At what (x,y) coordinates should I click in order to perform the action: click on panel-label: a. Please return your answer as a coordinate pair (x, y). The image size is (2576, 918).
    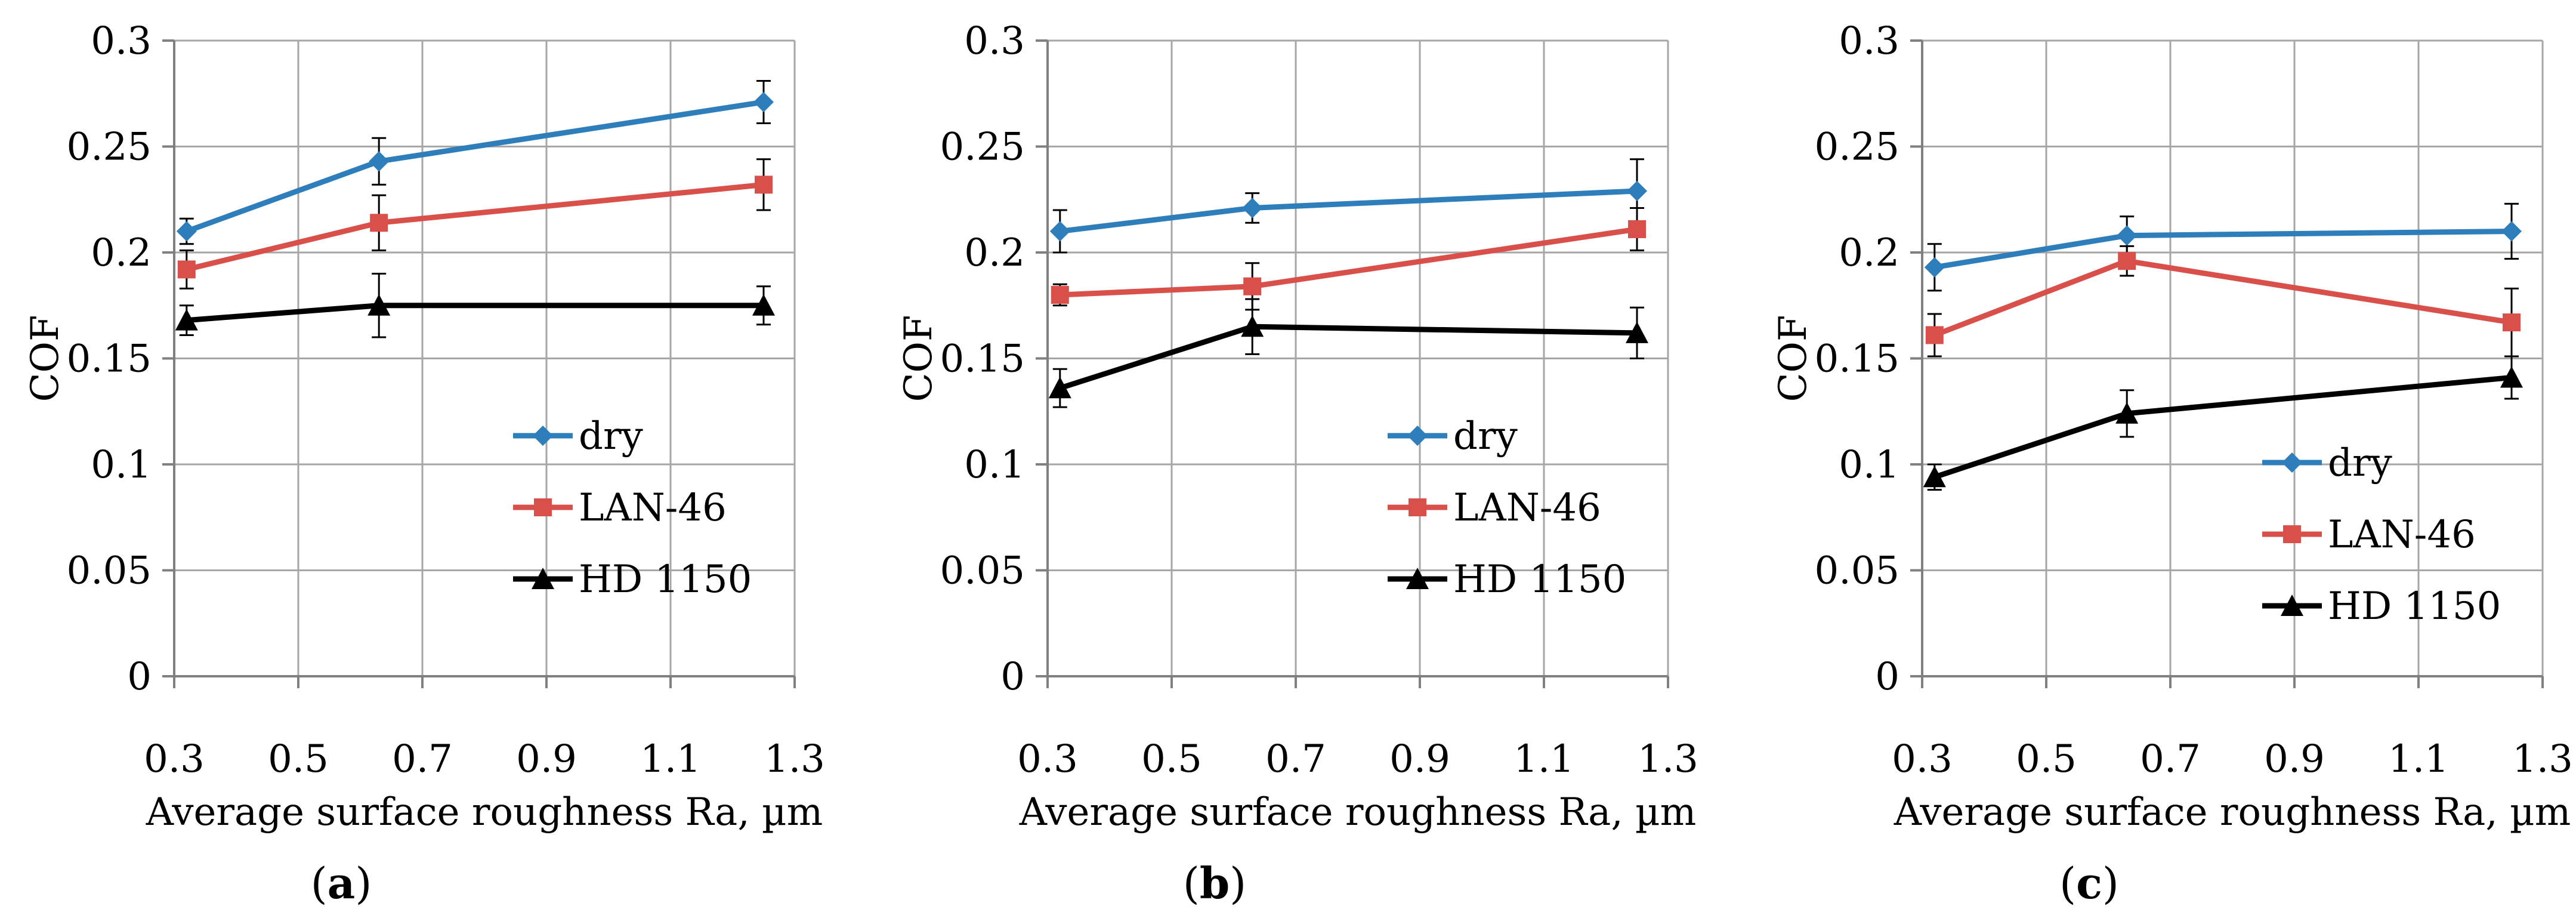
    Looking at the image, I should click on (342, 883).